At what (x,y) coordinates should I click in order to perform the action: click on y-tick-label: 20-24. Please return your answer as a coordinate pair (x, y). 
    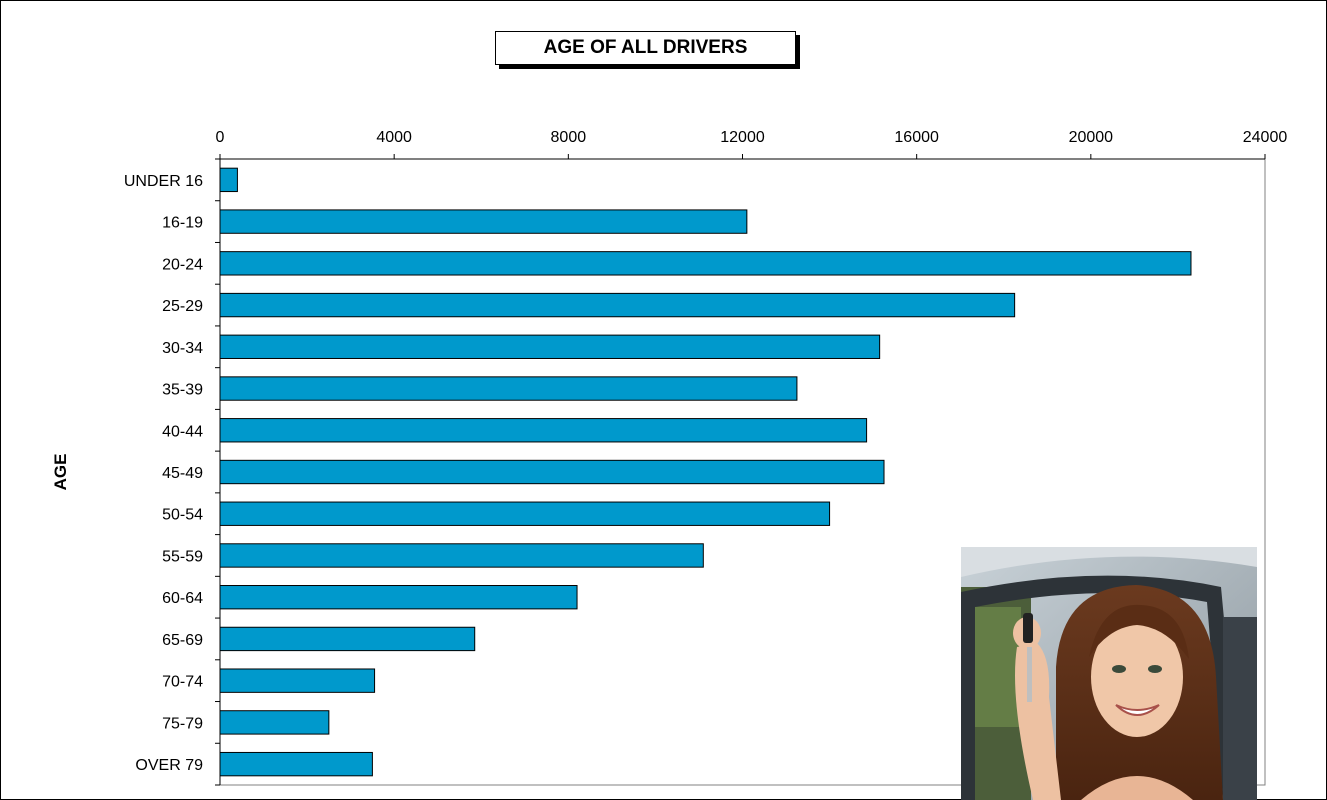
    Looking at the image, I should click on (182, 264).